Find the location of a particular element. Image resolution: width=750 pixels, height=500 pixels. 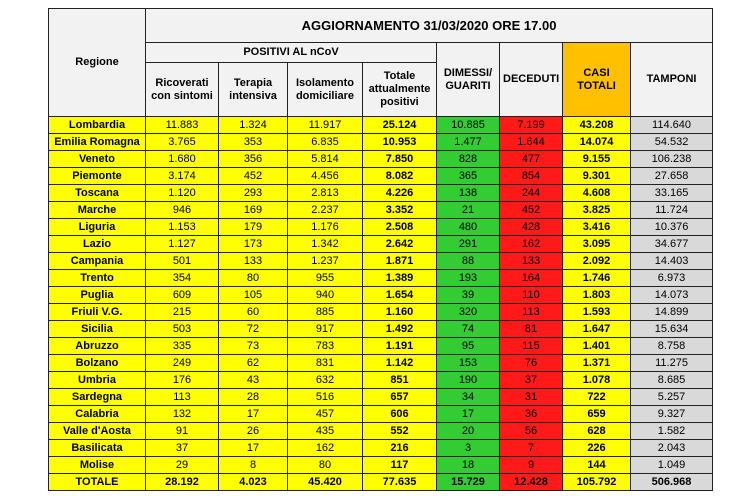

cell-value: 216 is located at coordinates (399, 448).